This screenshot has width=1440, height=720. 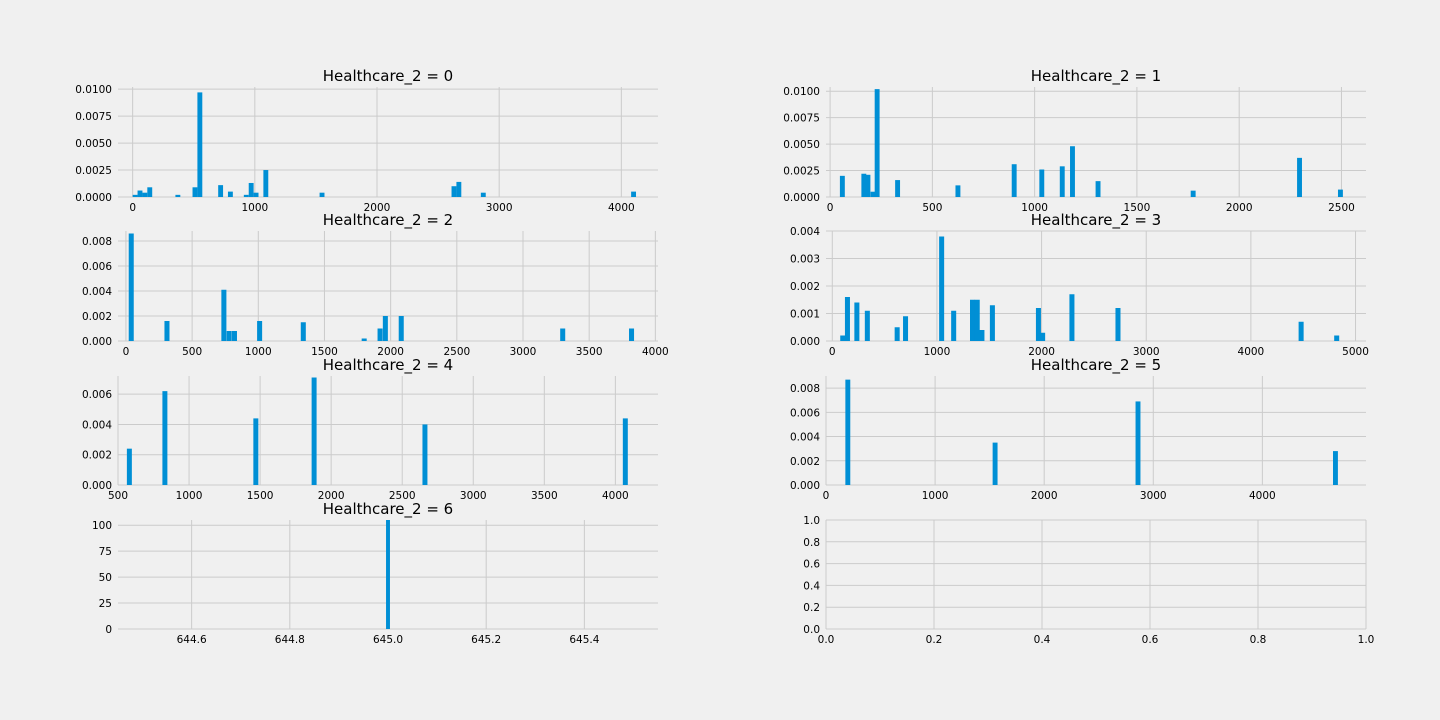 I want to click on panel-title: Healthcare_2 = 2, so click(x=388, y=220).